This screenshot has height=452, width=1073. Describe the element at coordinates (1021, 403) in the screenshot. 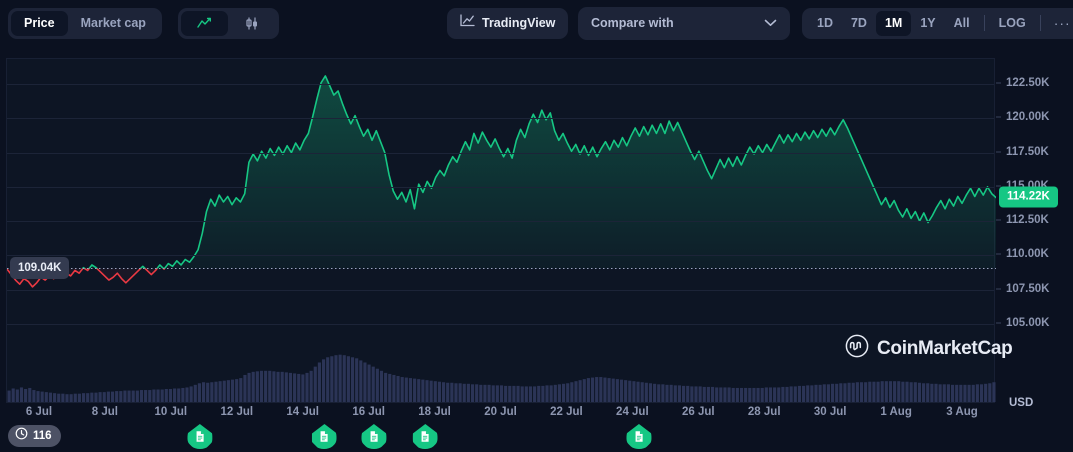

I see `currency-label: USD` at that location.